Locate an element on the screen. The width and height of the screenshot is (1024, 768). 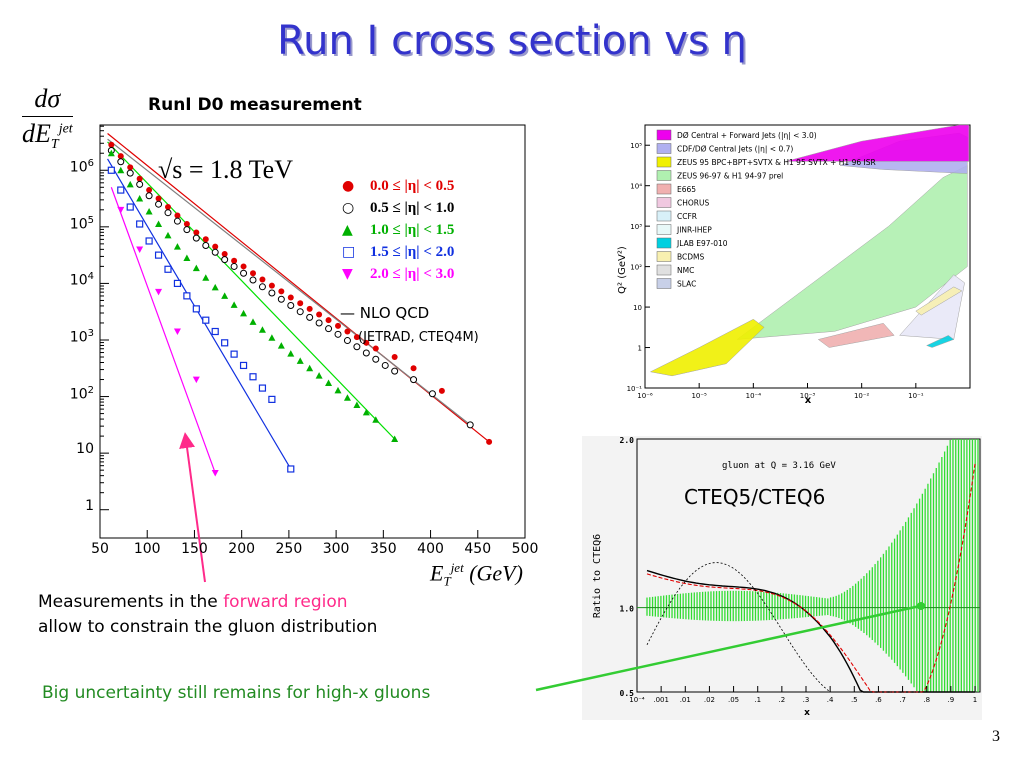
ratio-xtick-label: .5 is located at coordinates (854, 700).